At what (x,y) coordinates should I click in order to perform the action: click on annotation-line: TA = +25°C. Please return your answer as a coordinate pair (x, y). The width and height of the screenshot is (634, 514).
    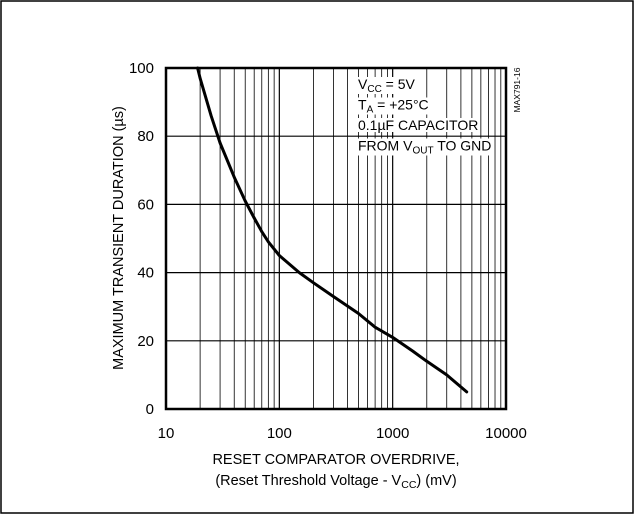
    Looking at the image, I should click on (393, 106).